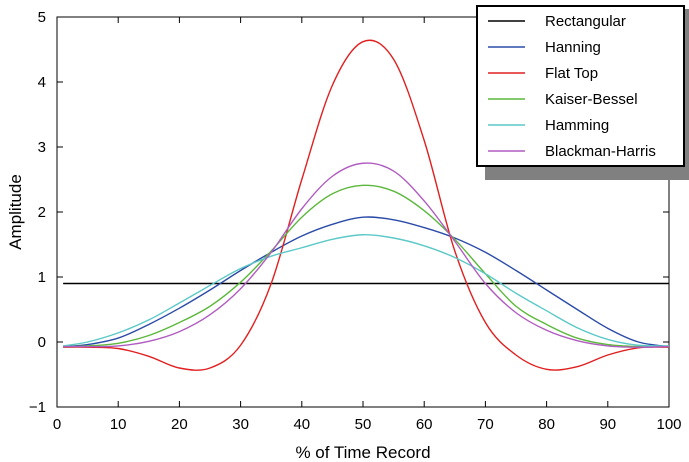 The width and height of the screenshot is (689, 462). I want to click on y-tick-label: −1, so click(37, 407).